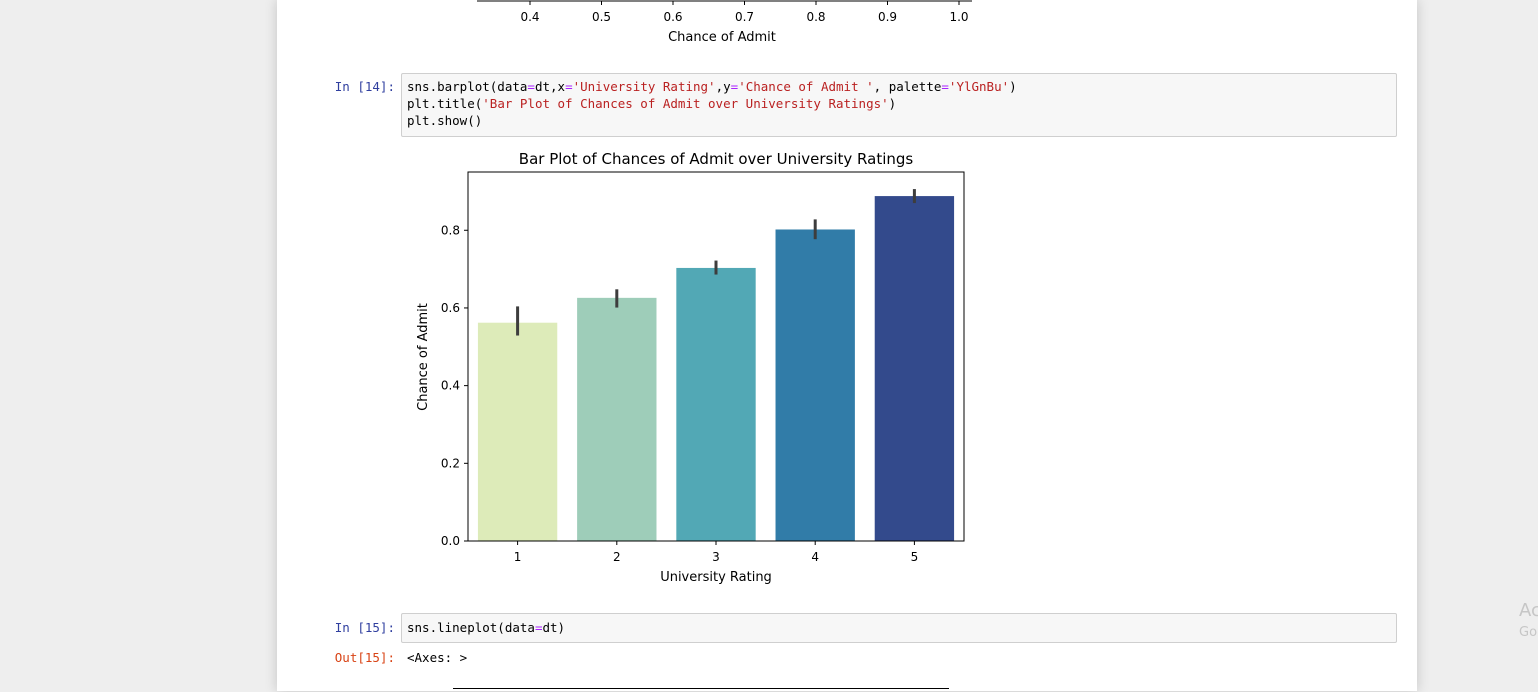 Image resolution: width=1538 pixels, height=692 pixels. What do you see at coordinates (722, 37) in the screenshot?
I see `previous-plot-xlabel: Chance of Admit` at bounding box center [722, 37].